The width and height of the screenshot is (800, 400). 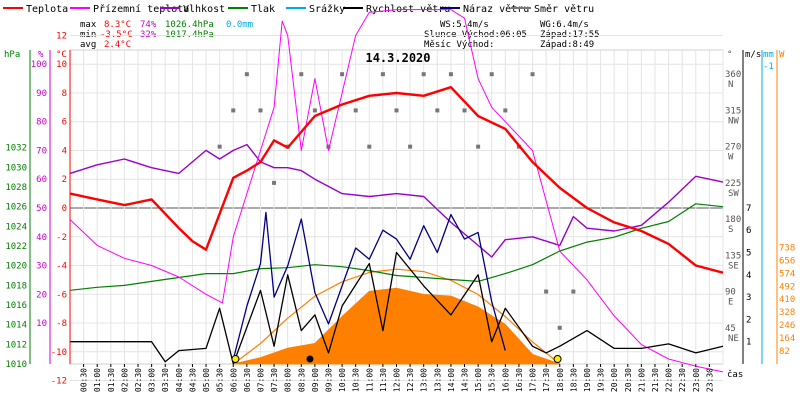 What do you see at coordinates (47, 9) in the screenshot?
I see `legend-label: Teplota` at bounding box center [47, 9].